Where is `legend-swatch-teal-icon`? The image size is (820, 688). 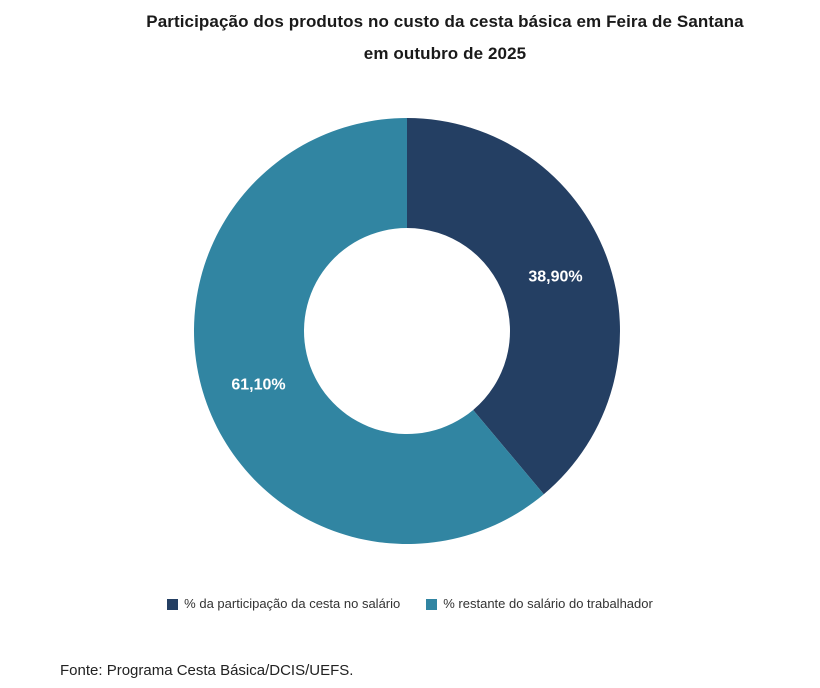
legend-swatch-teal-icon is located at coordinates (432, 604).